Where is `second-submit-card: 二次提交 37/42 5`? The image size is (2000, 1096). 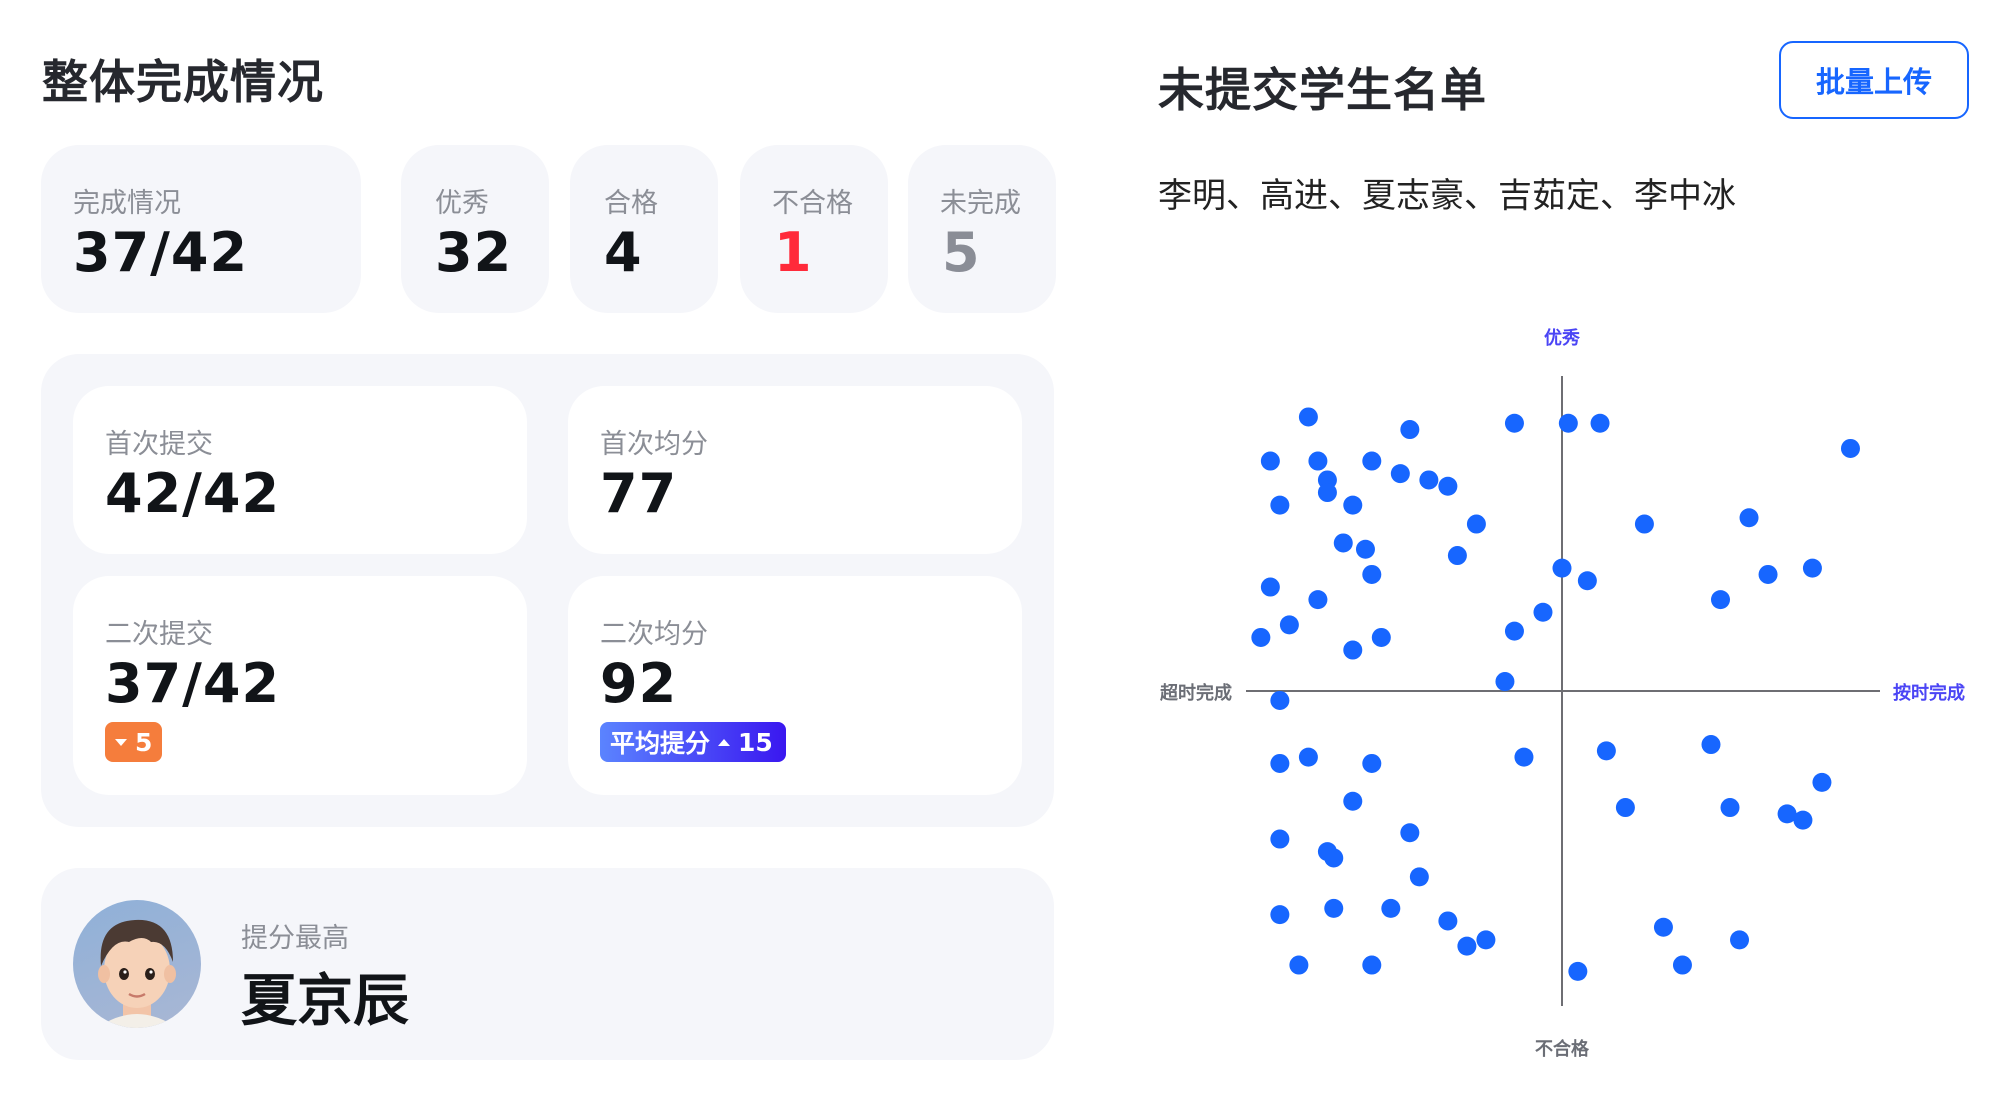 second-submit-card: 二次提交 37/42 5 is located at coordinates (300, 685).